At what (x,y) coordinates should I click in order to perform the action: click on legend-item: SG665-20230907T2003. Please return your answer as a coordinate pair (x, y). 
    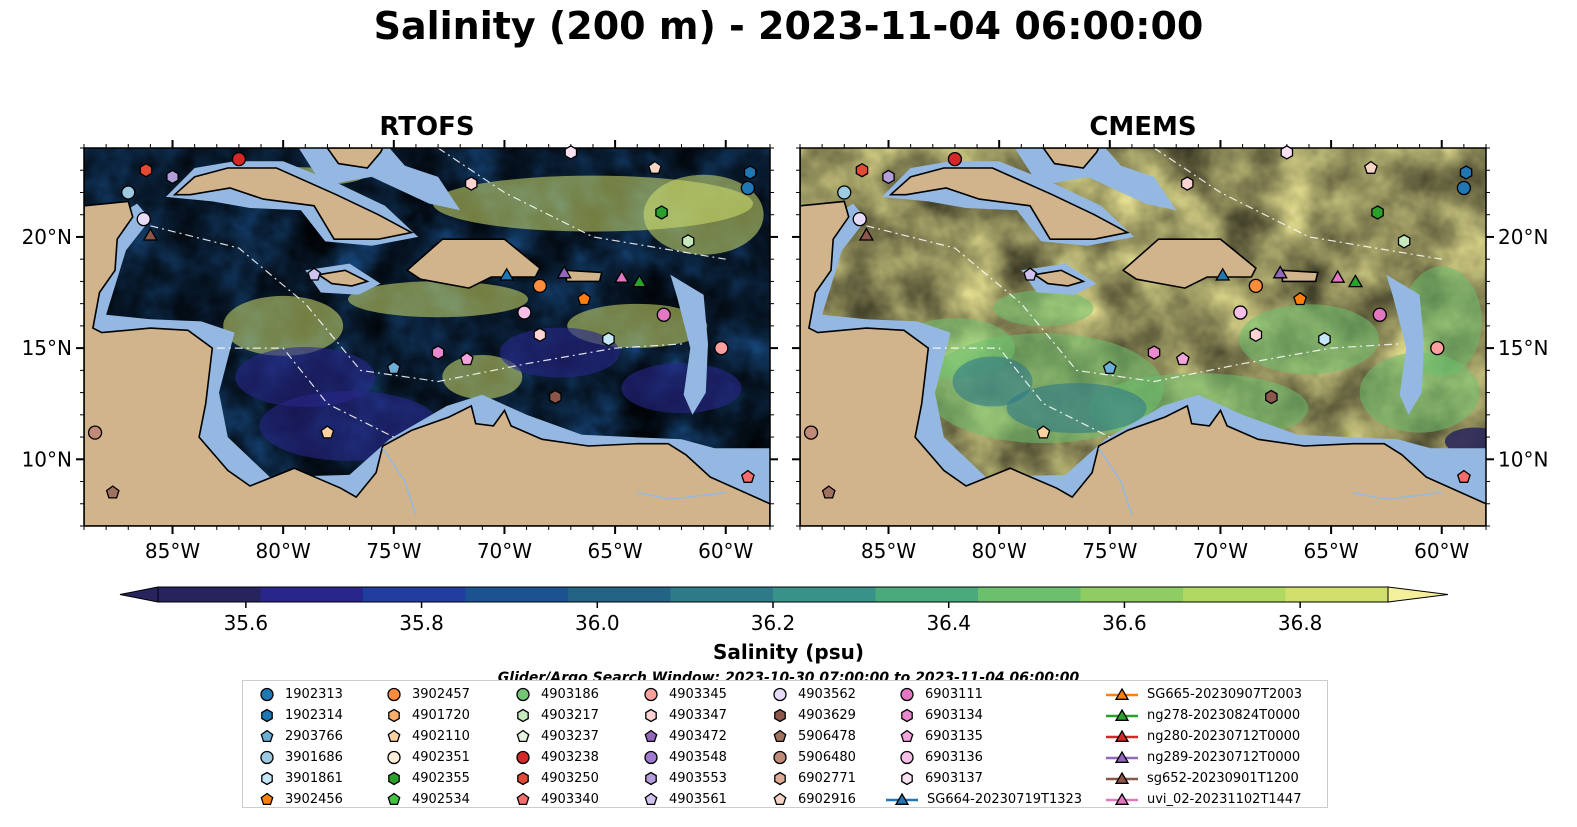
    Looking at the image, I should click on (1203, 694).